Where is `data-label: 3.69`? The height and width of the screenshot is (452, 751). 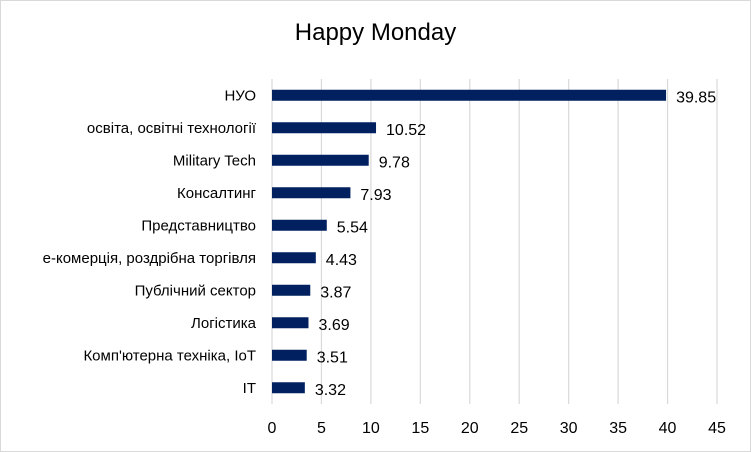
data-label: 3.69 is located at coordinates (333, 325).